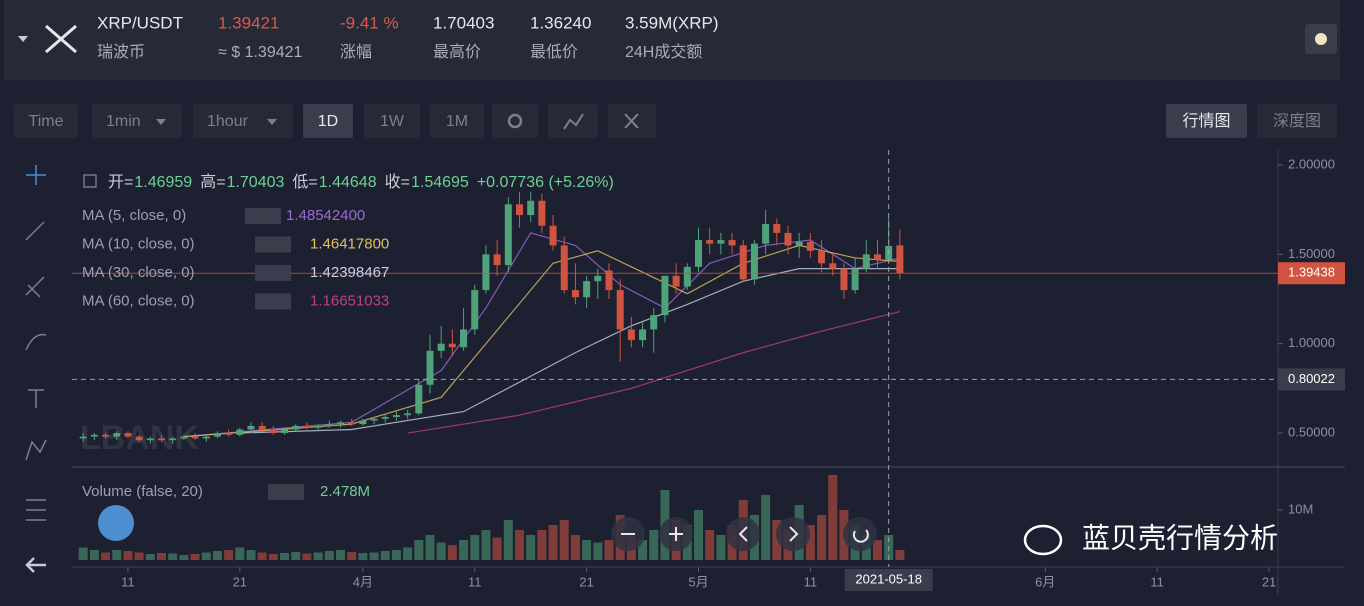 This screenshot has height=606, width=1364. What do you see at coordinates (36, 510) in the screenshot?
I see `measure-tool` at bounding box center [36, 510].